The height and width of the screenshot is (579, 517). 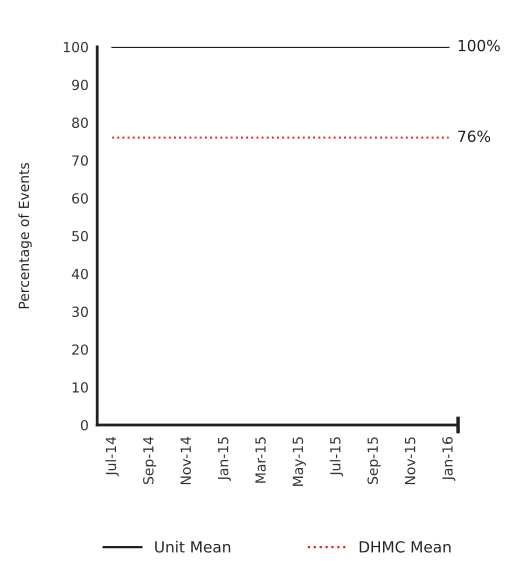 What do you see at coordinates (80, 85) in the screenshot?
I see `y-tick-label: 90` at bounding box center [80, 85].